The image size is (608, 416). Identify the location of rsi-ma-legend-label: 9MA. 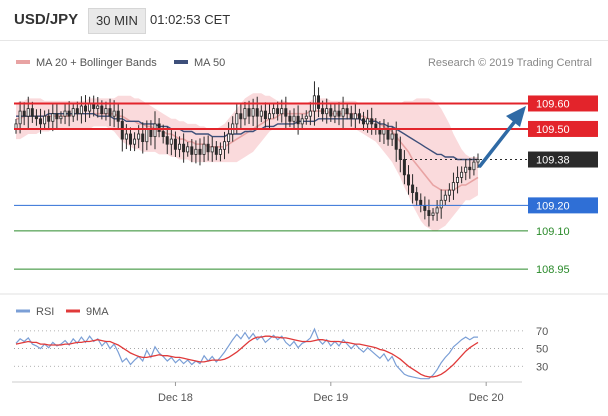
(97, 312).